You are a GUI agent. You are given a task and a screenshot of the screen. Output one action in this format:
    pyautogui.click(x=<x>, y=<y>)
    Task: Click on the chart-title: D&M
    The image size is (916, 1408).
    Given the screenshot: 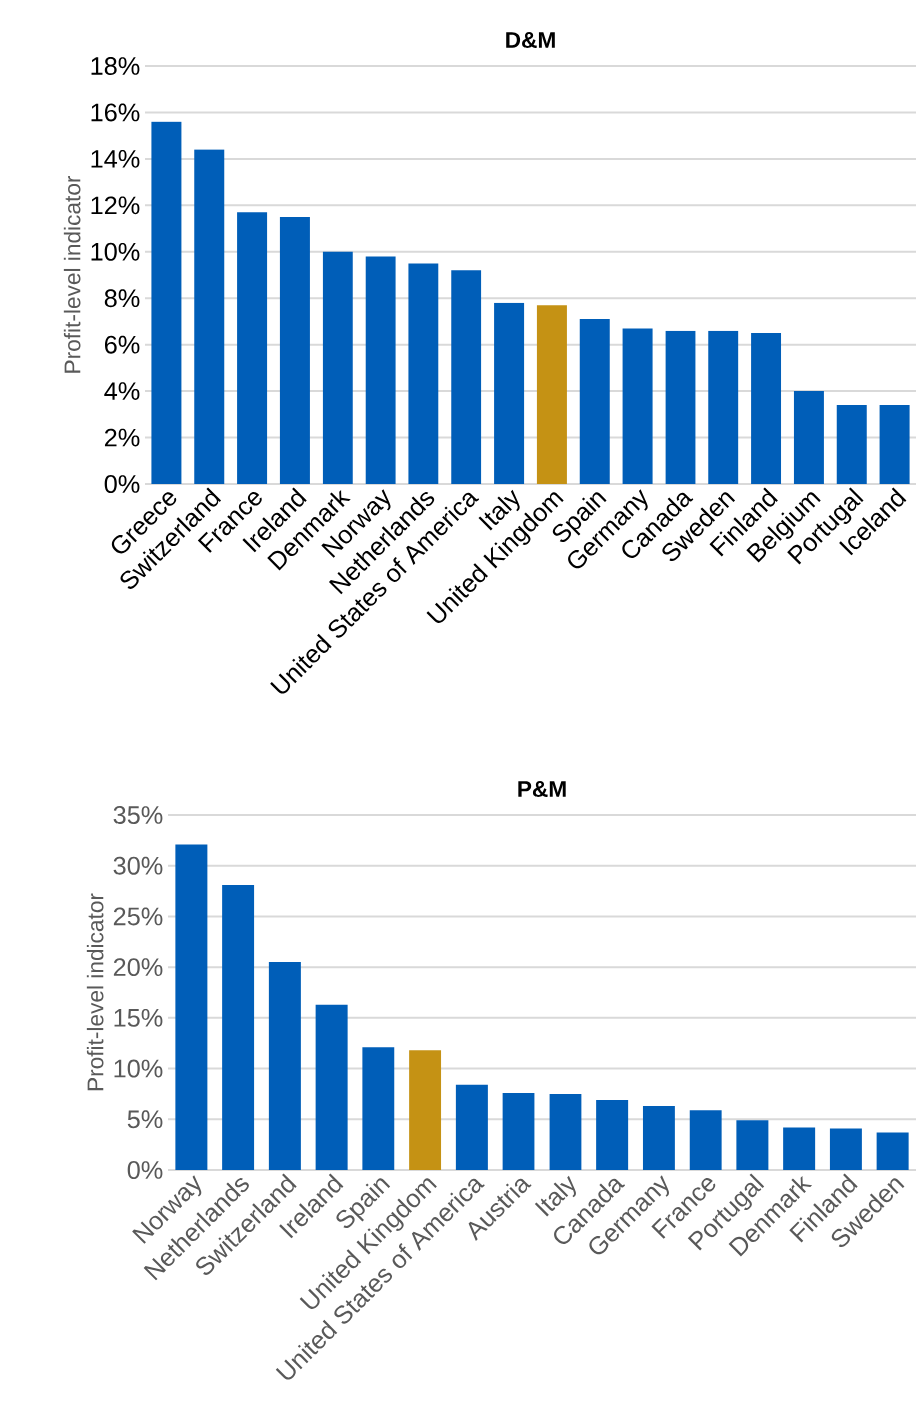 What is the action you would take?
    pyautogui.click(x=530, y=40)
    